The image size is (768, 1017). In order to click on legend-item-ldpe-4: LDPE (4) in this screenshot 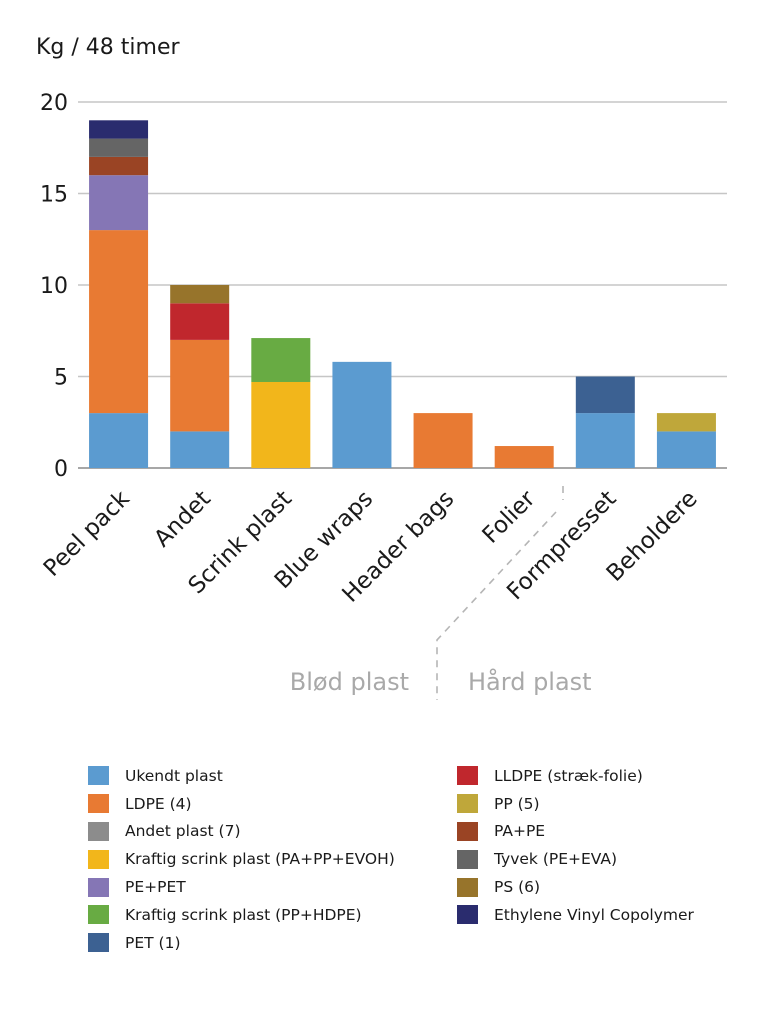, I will do `click(241, 804)`.